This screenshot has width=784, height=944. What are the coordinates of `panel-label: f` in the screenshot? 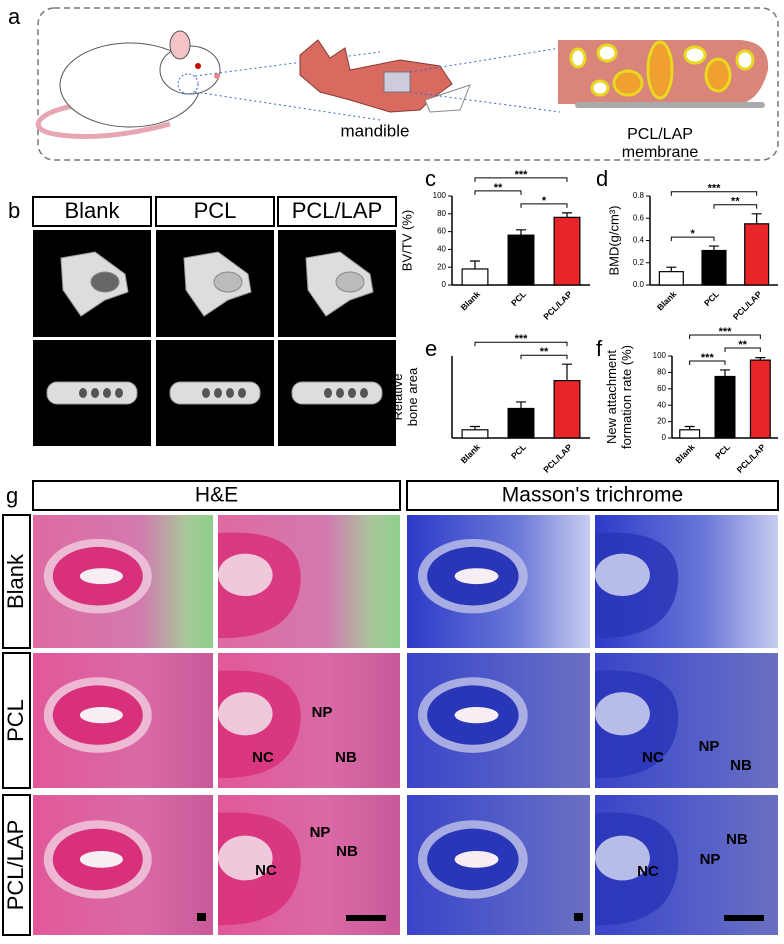 It's located at (599, 348).